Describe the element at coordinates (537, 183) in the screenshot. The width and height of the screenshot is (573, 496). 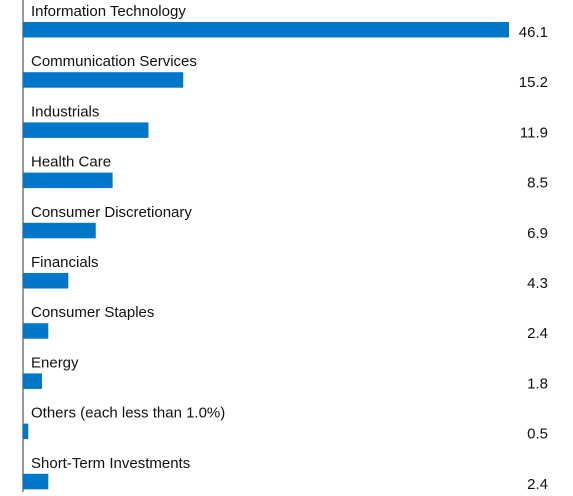
I see `value-label: 8.5` at that location.